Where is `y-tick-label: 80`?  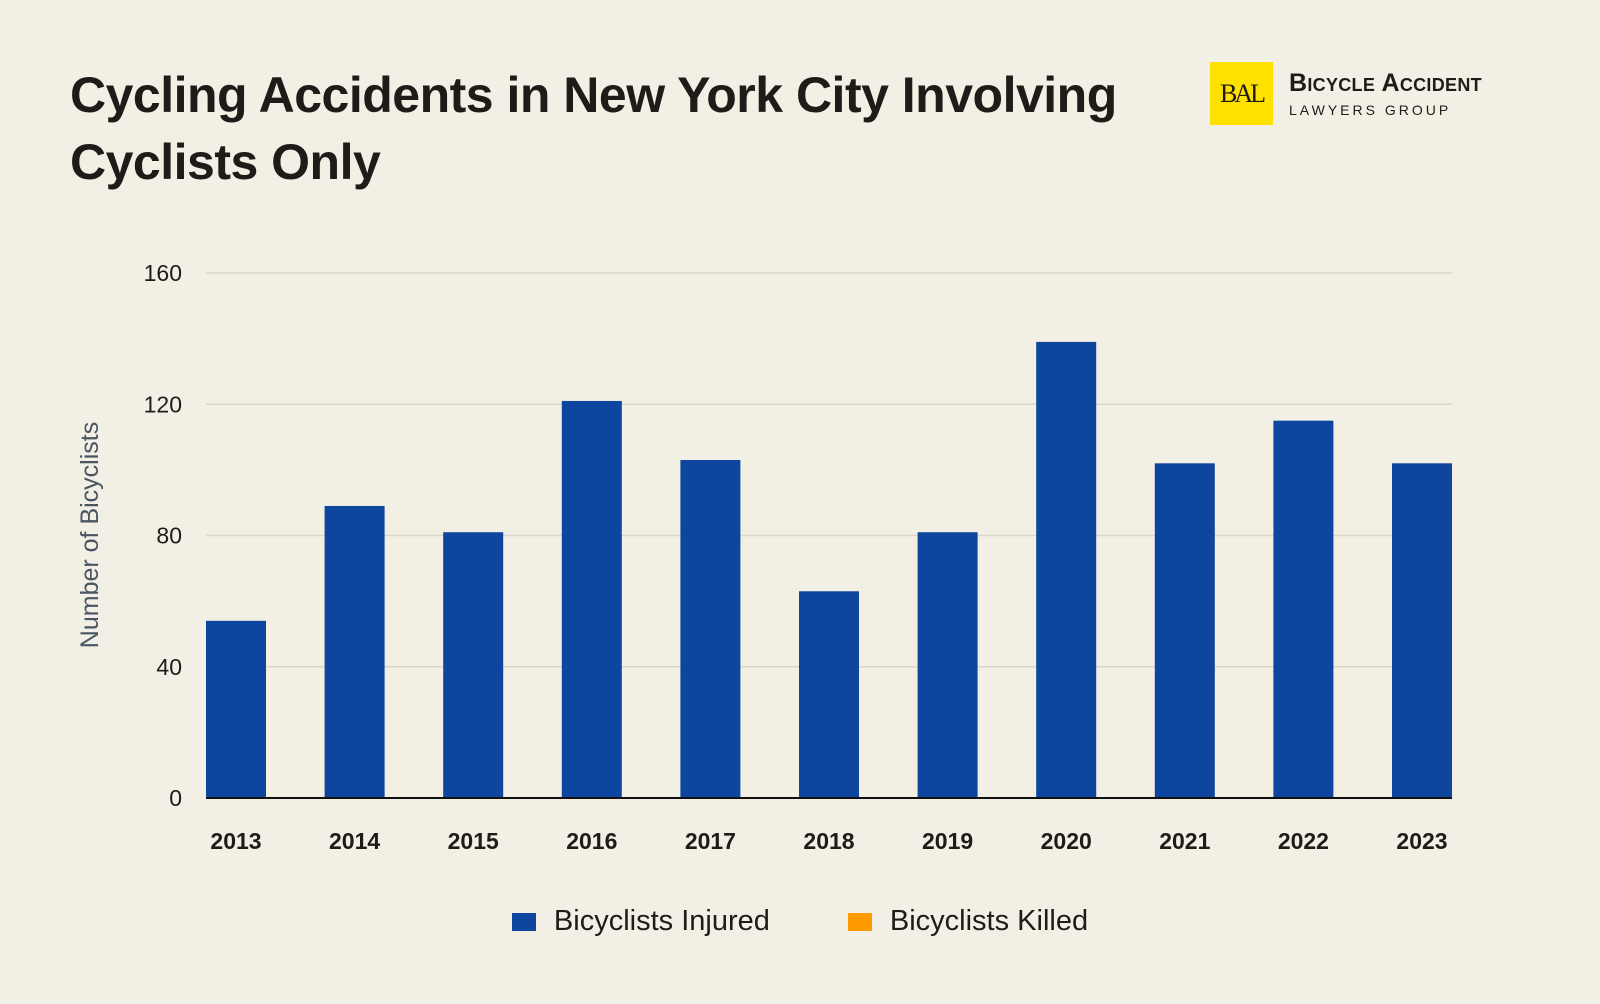
y-tick-label: 80 is located at coordinates (169, 536).